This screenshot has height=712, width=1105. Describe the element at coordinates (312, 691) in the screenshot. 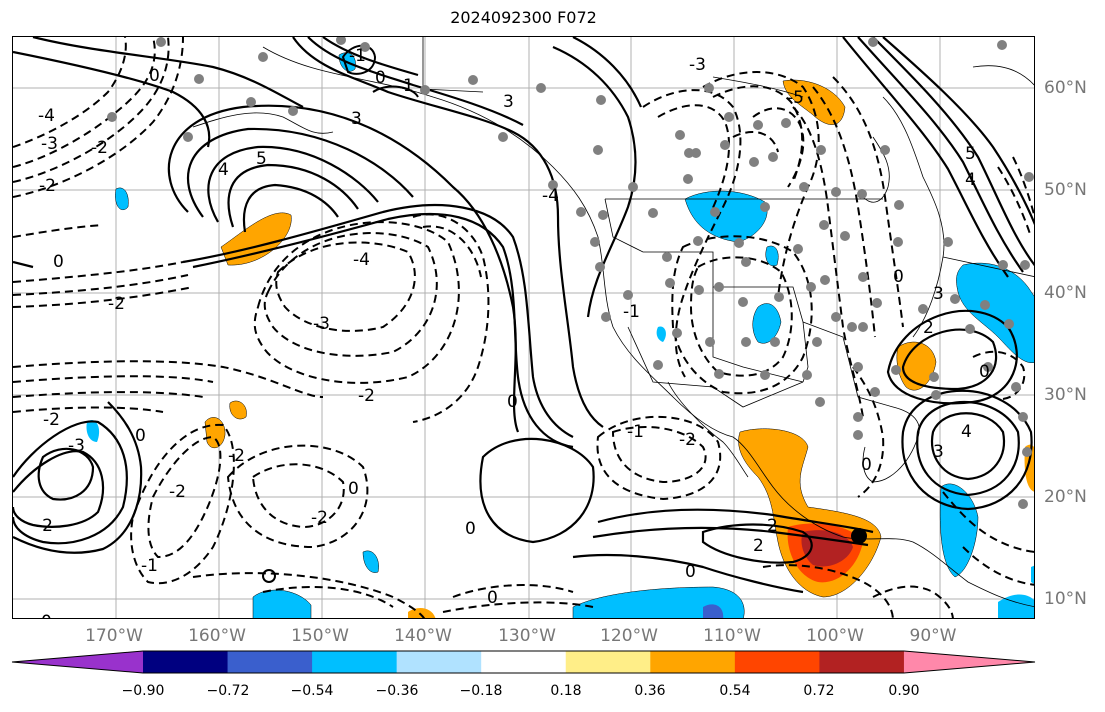

I see `colorbar-tick-label: −0.54` at that location.